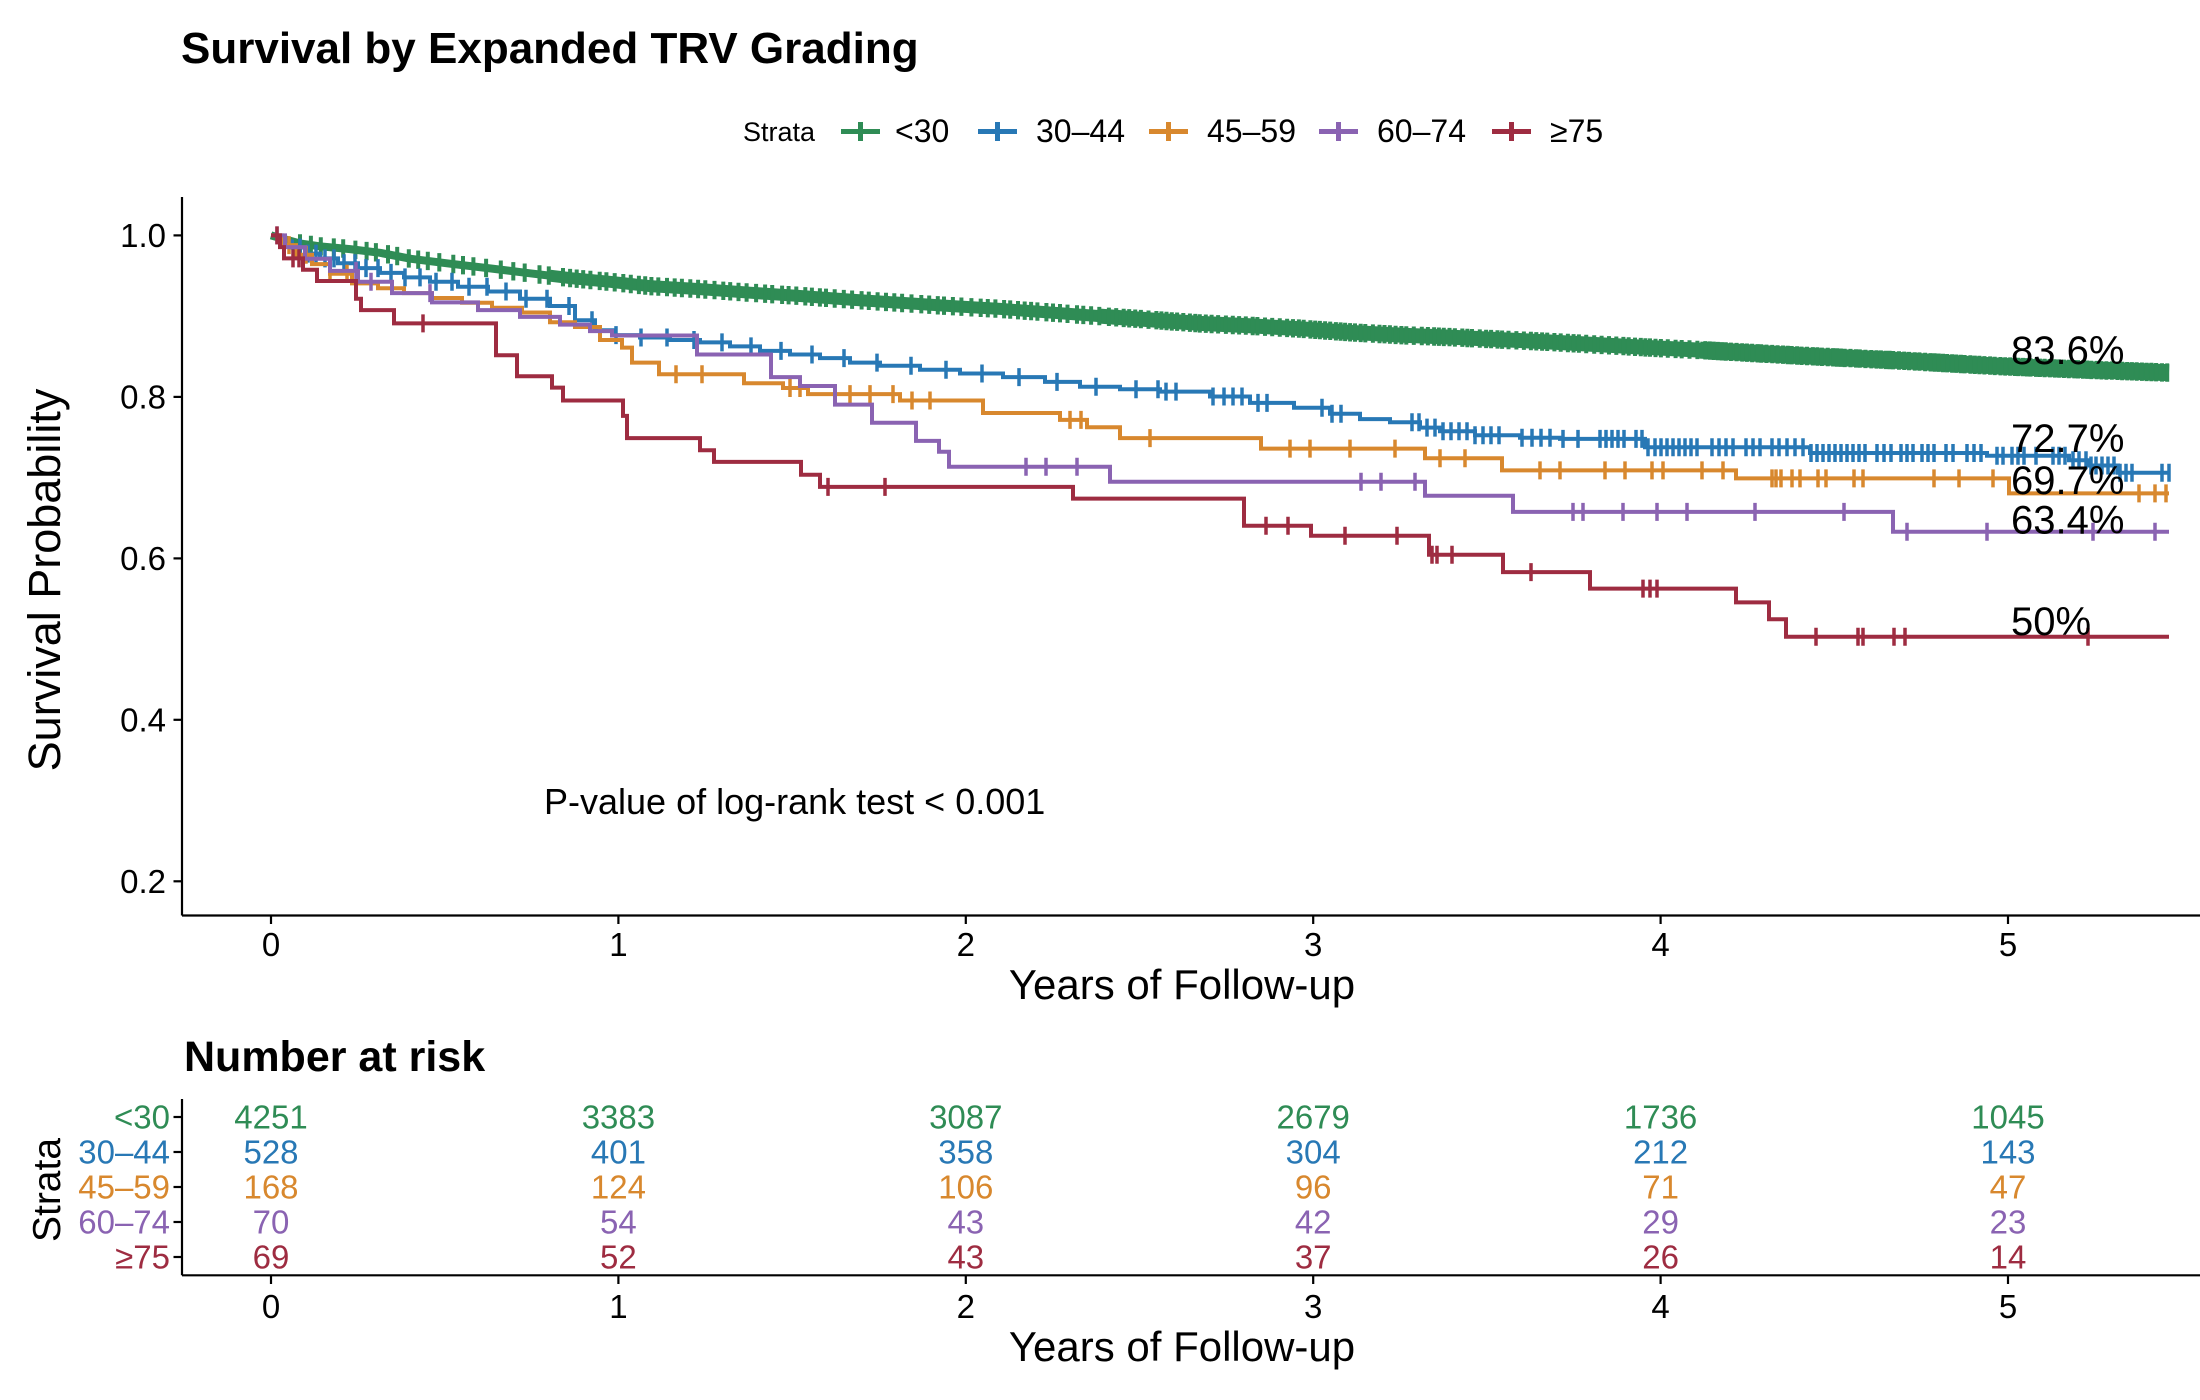  I want to click on svg-text: 124, so click(618, 1187).